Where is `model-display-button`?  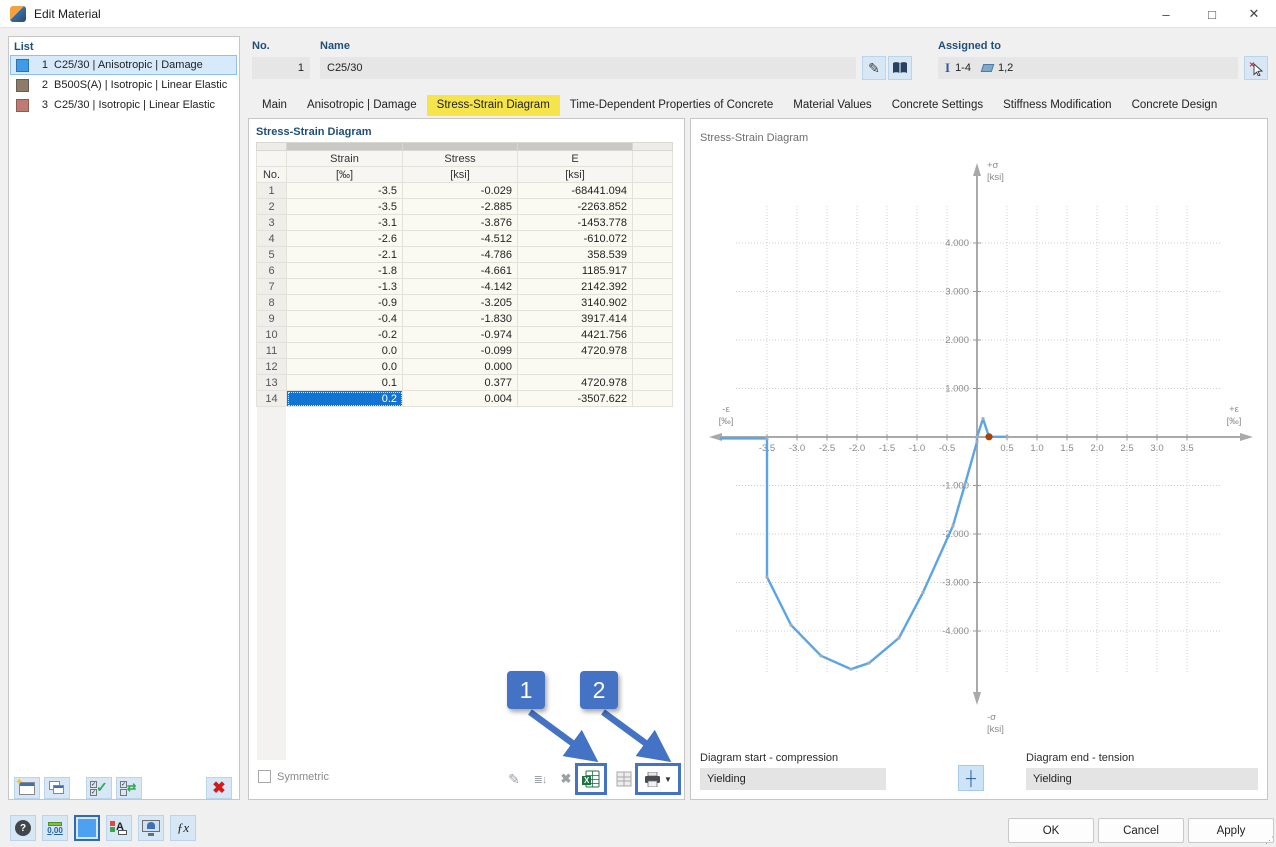
model-display-button is located at coordinates (151, 828).